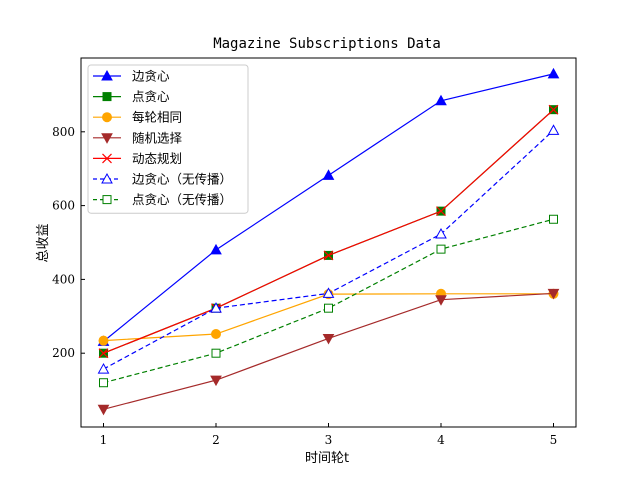 The height and width of the screenshot is (480, 640). I want to click on legend-item: 随机选择, so click(138, 137).